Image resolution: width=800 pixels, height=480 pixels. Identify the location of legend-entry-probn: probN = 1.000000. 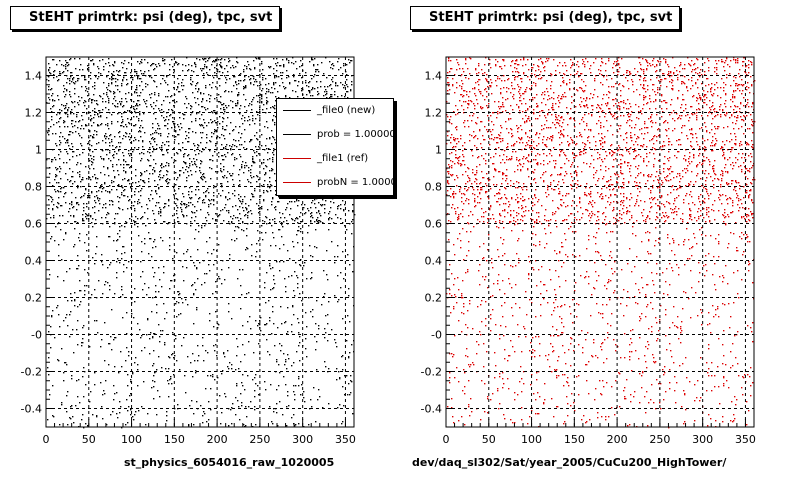
(335, 182).